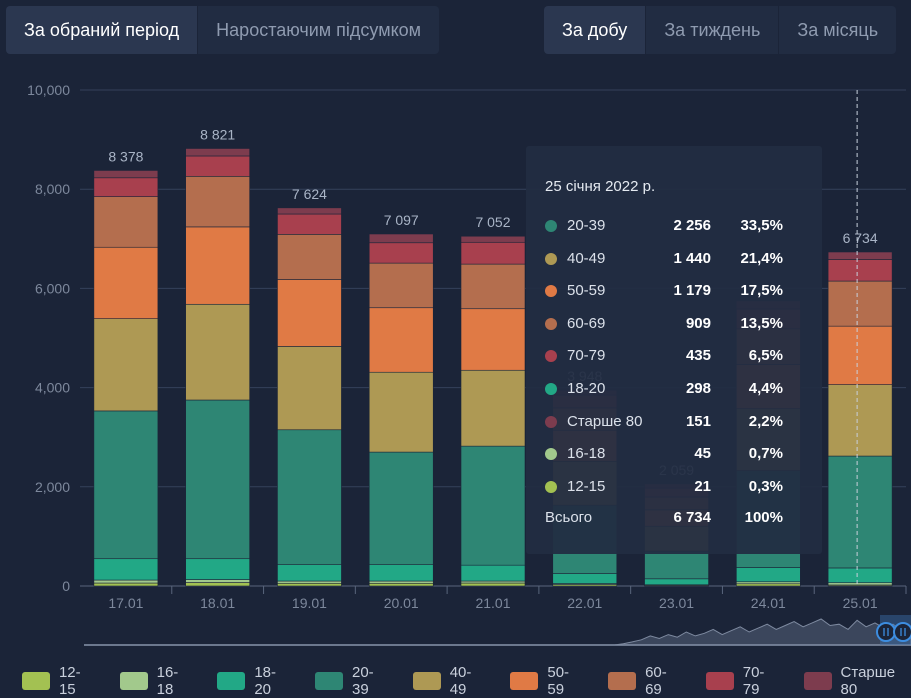 This screenshot has height=698, width=911. I want to click on tooltip-total-pct: 100%, so click(764, 517).